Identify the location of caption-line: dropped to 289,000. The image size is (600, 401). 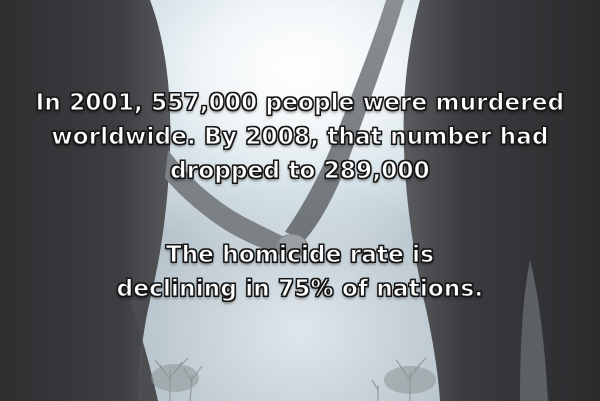
(300, 171).